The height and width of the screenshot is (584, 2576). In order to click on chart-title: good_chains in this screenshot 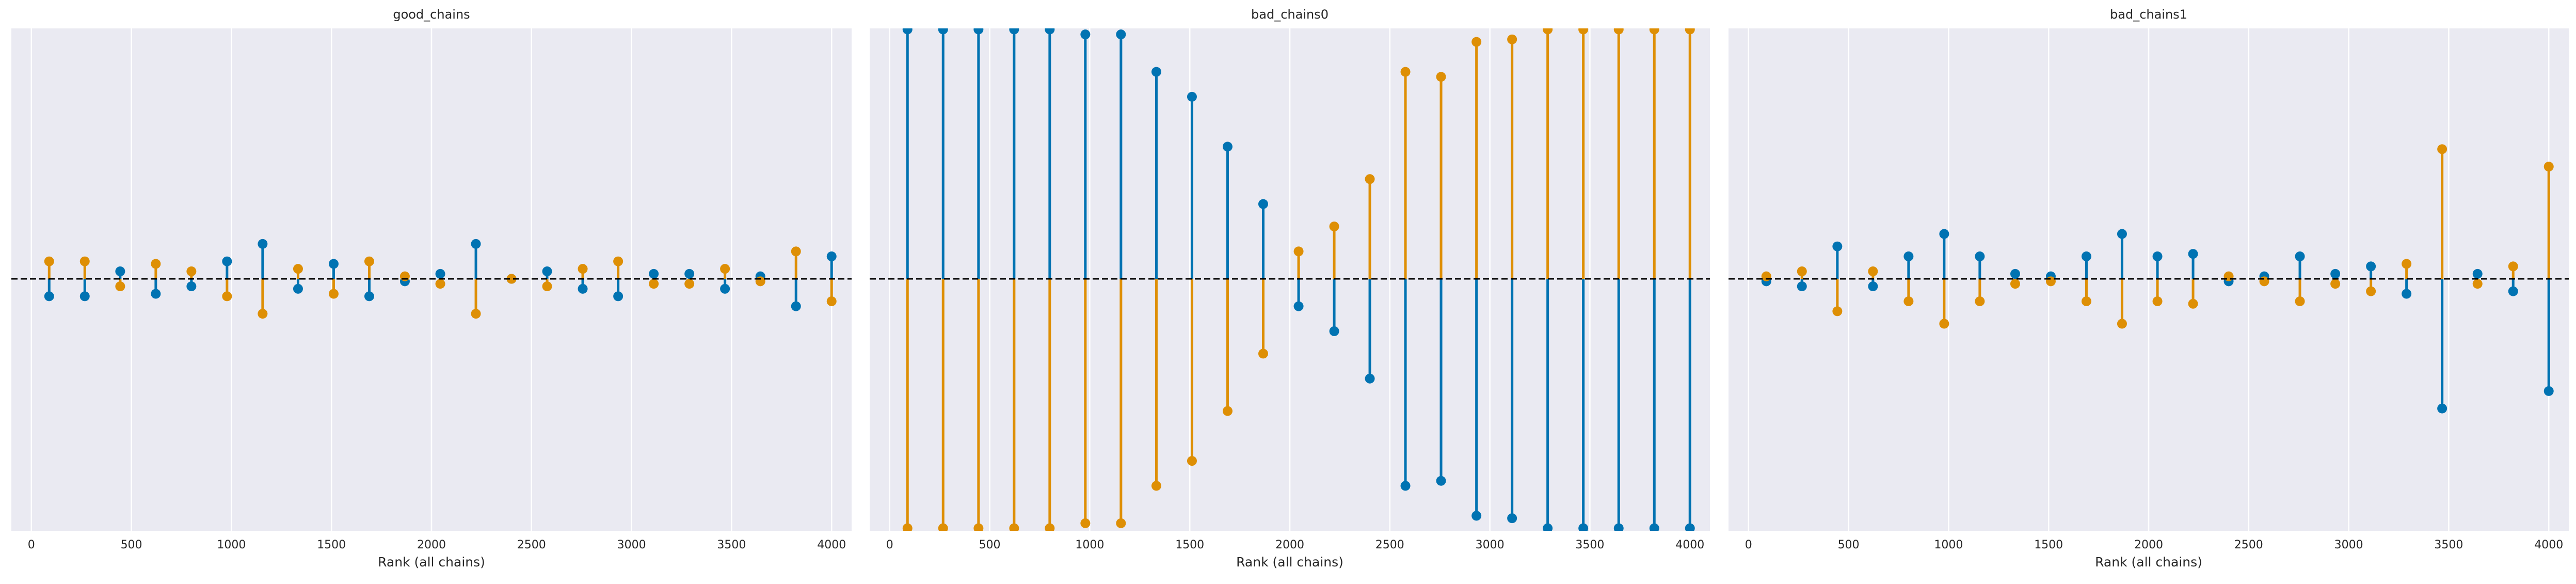, I will do `click(431, 14)`.